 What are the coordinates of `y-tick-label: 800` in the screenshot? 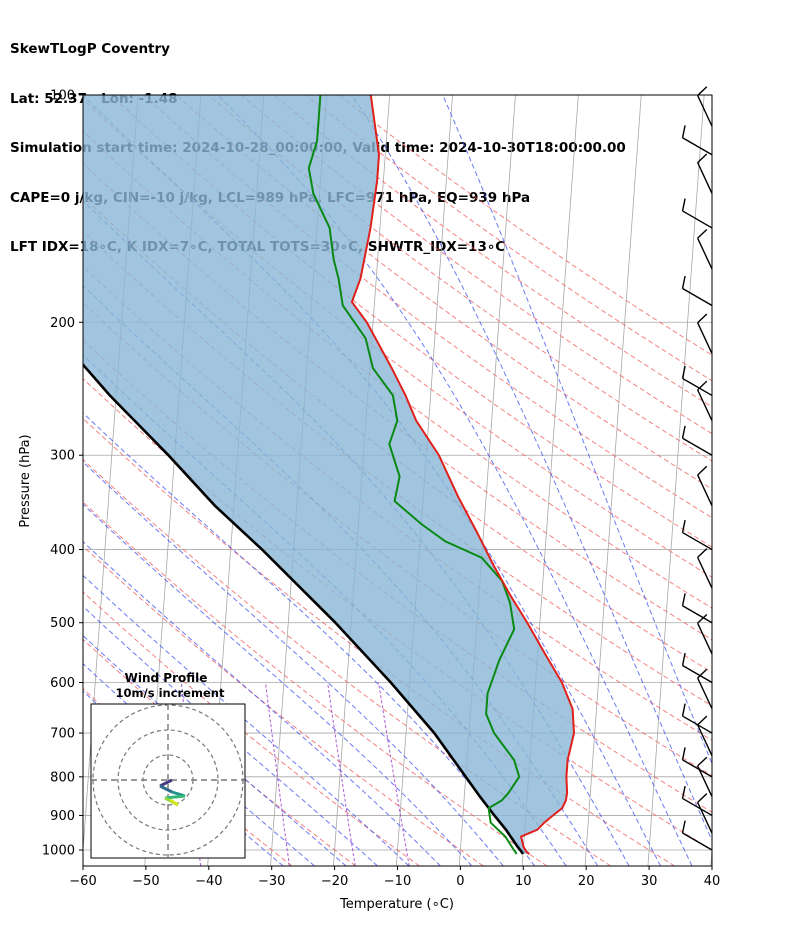 It's located at (62, 777).